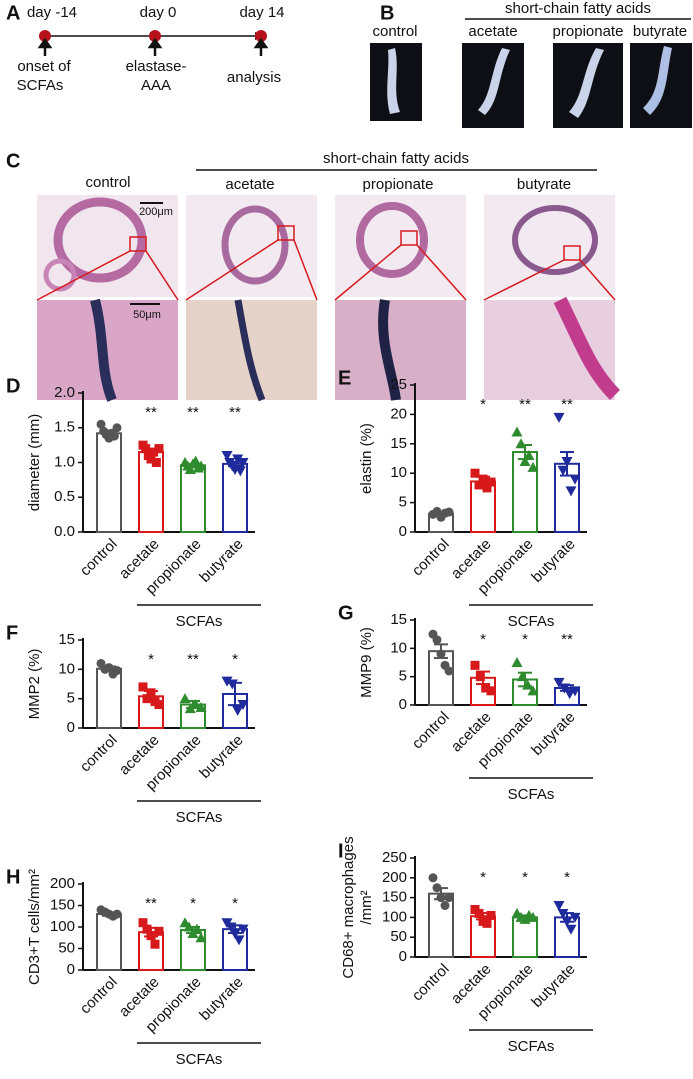  What do you see at coordinates (492, 31) in the screenshot?
I see `image-label: acetate` at bounding box center [492, 31].